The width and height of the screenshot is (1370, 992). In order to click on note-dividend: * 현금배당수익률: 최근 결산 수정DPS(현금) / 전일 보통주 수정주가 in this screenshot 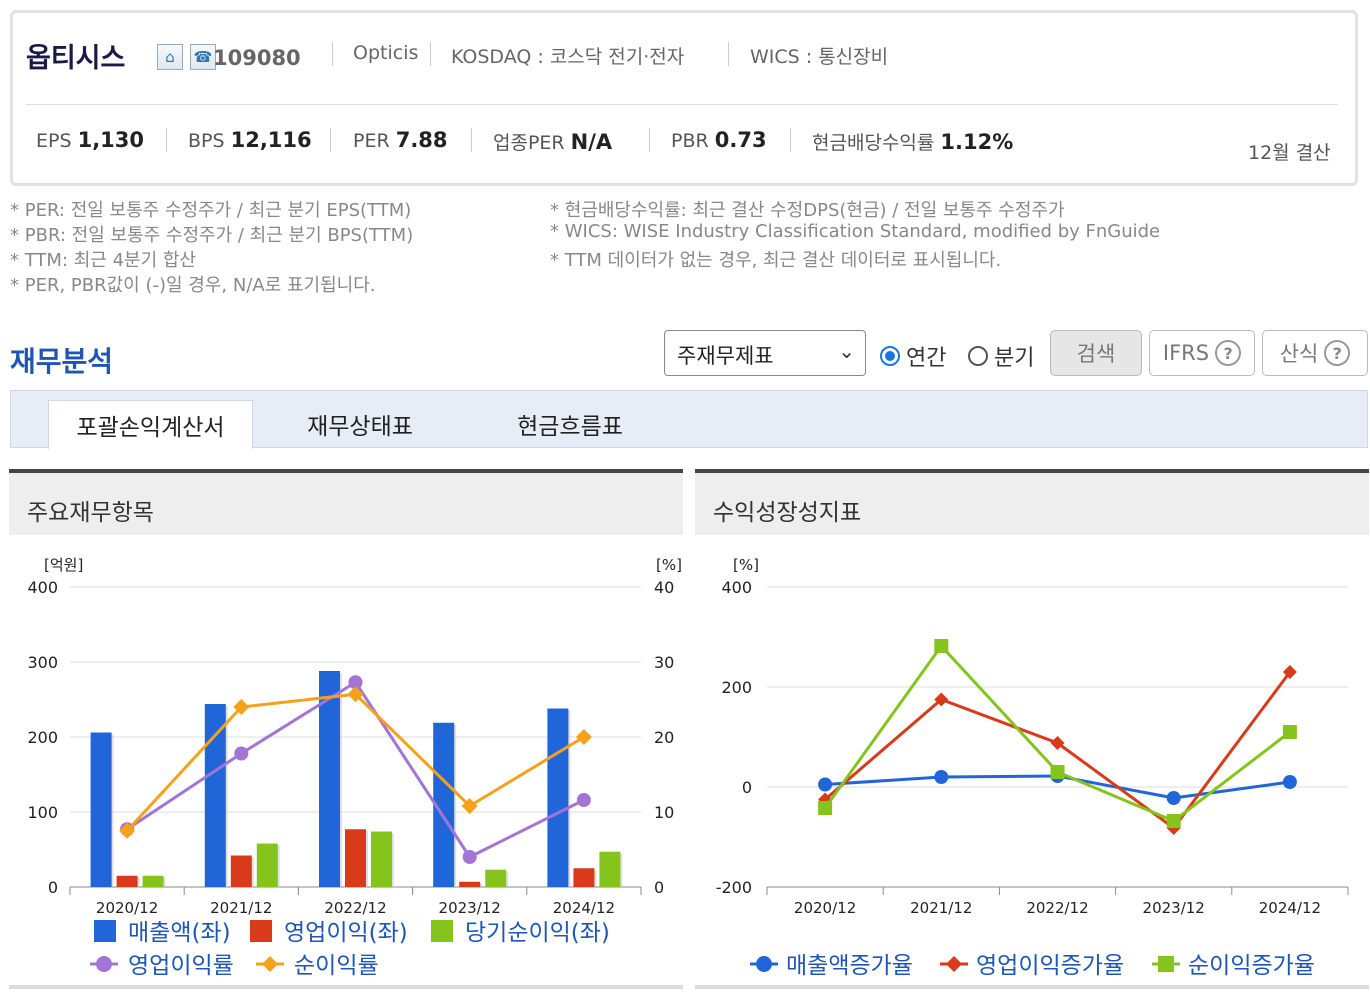, I will do `click(807, 210)`.